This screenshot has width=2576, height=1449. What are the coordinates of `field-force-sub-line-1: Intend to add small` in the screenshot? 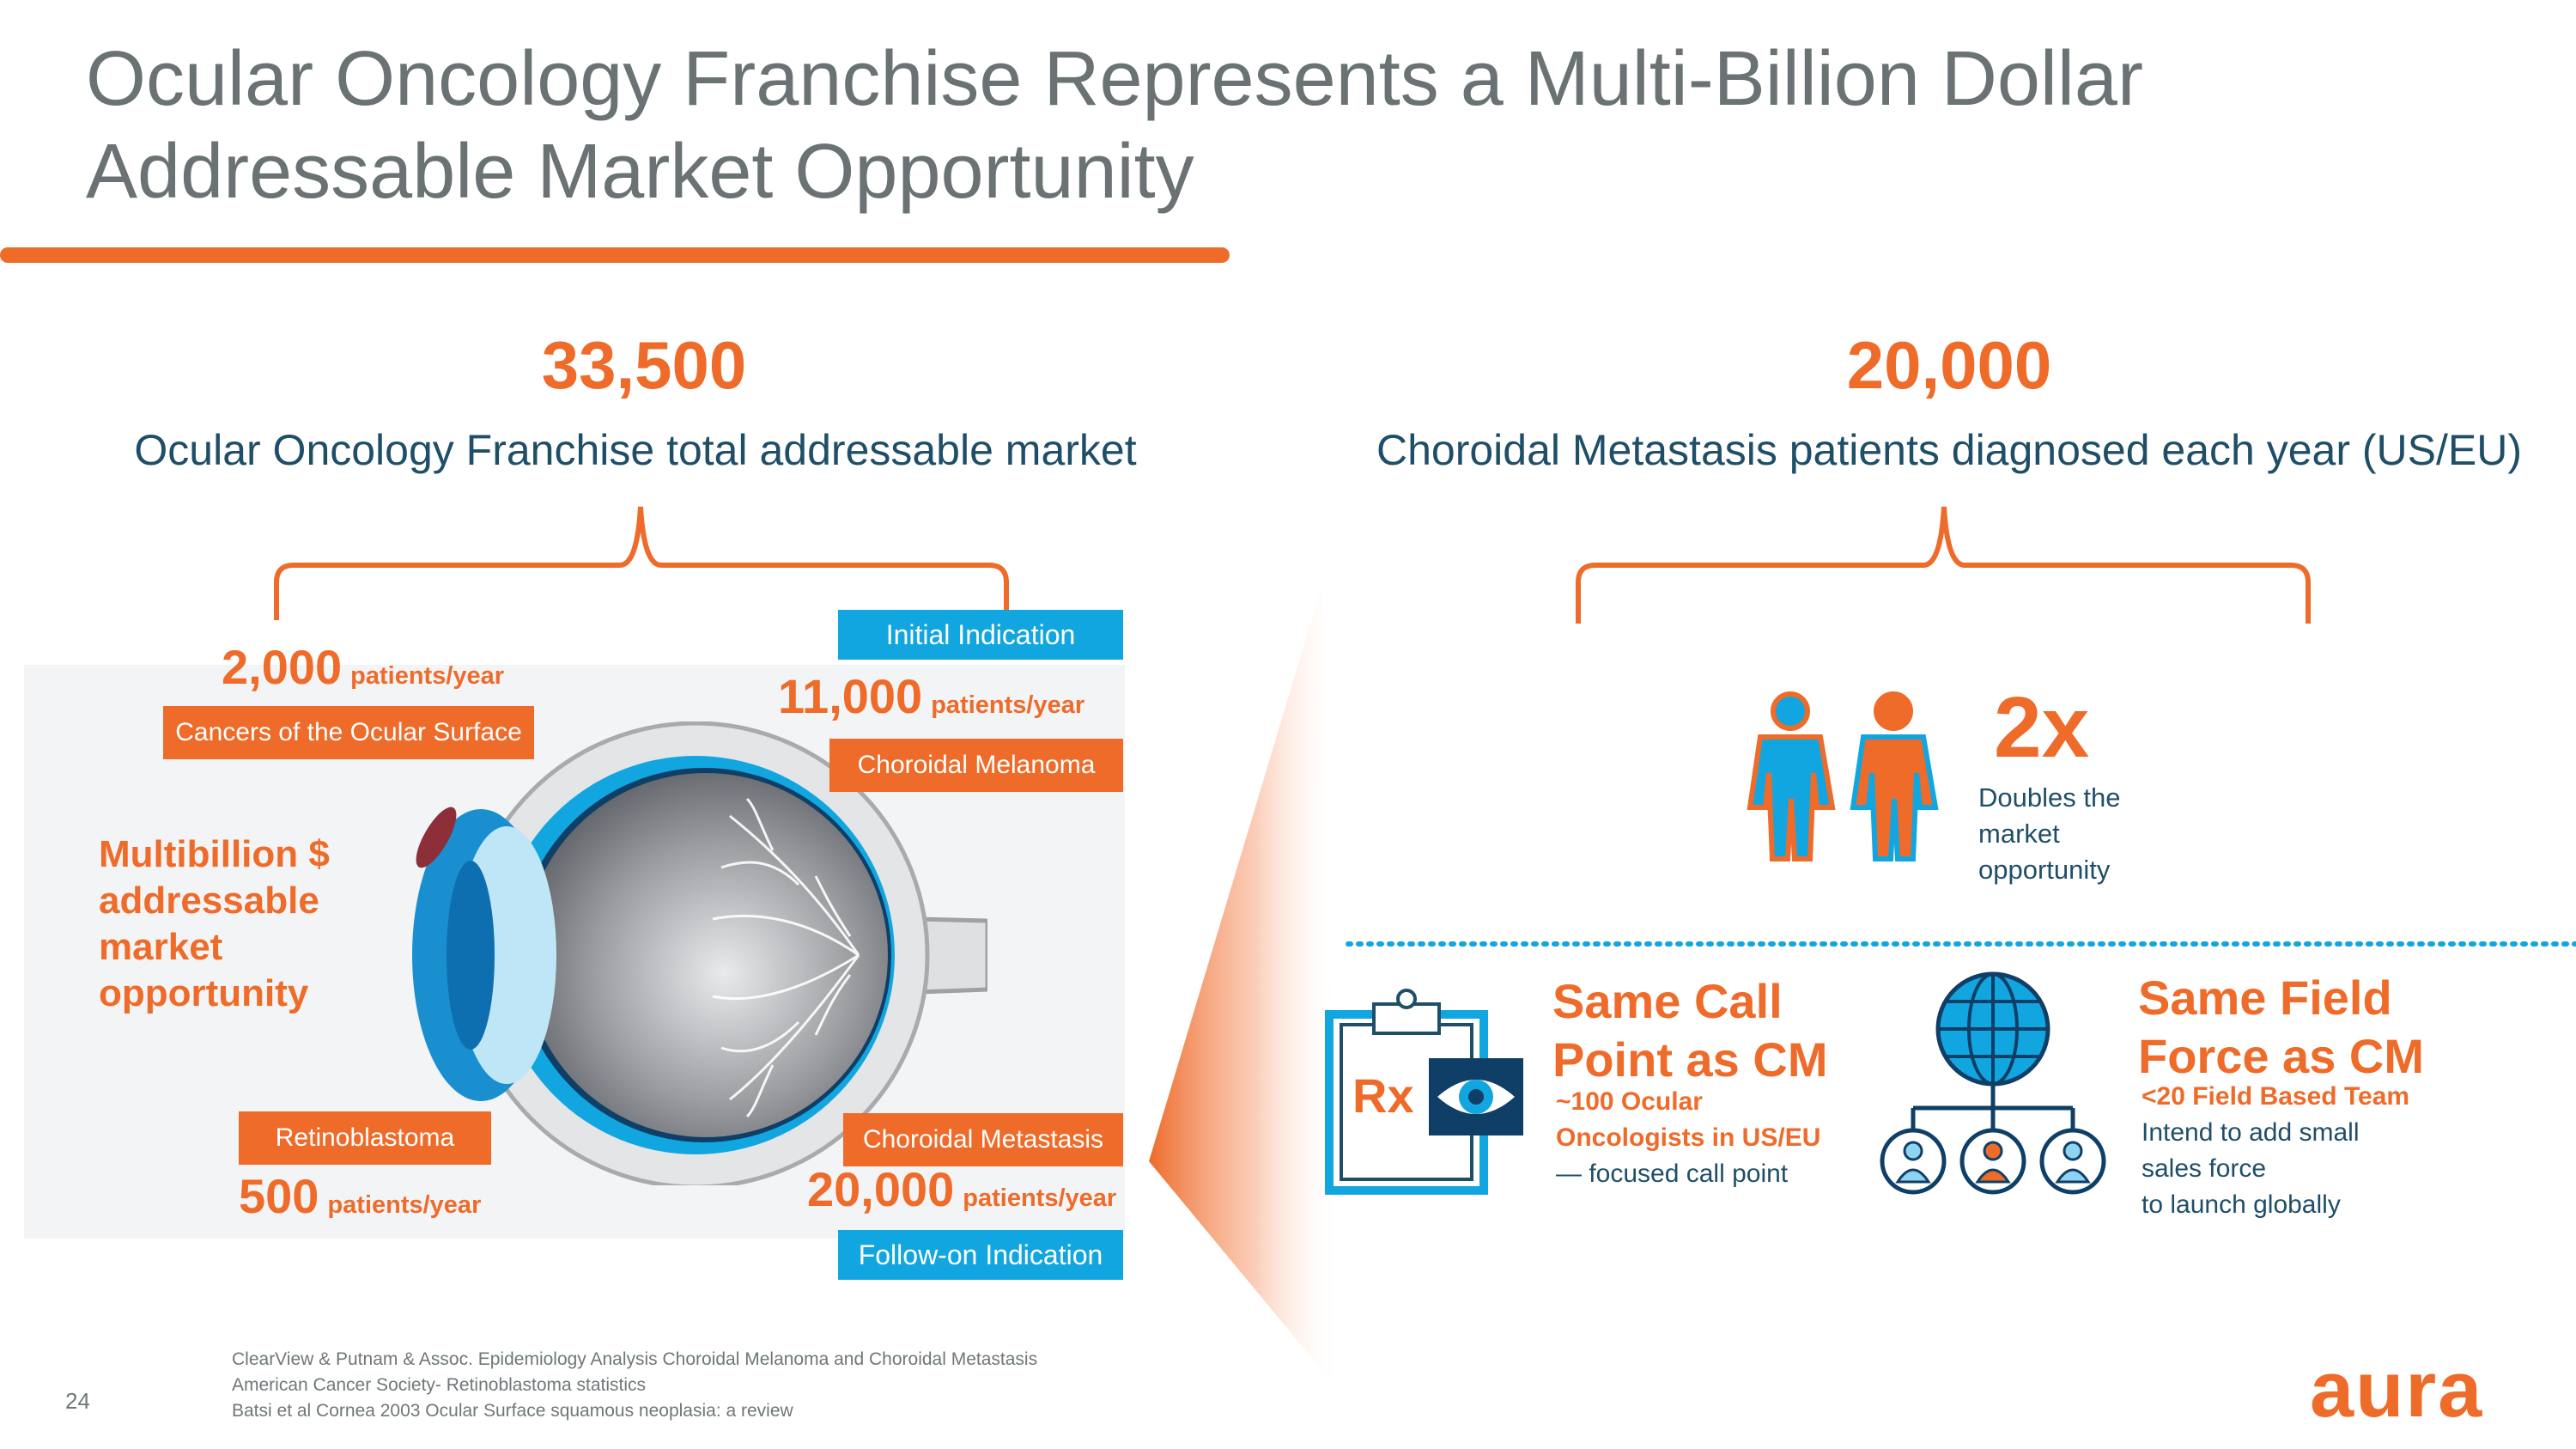 It's located at (2251, 1132).